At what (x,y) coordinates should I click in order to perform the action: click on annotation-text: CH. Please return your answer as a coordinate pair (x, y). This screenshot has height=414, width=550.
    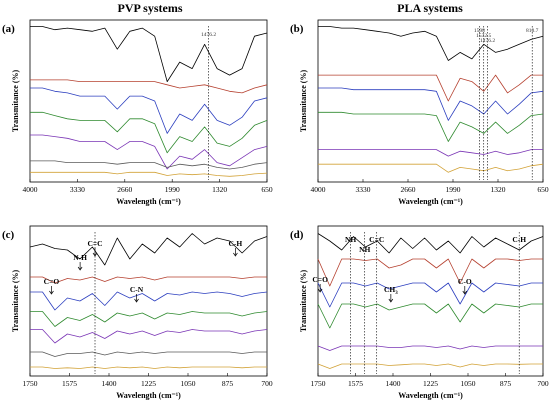
    Looking at the image, I should click on (389, 289).